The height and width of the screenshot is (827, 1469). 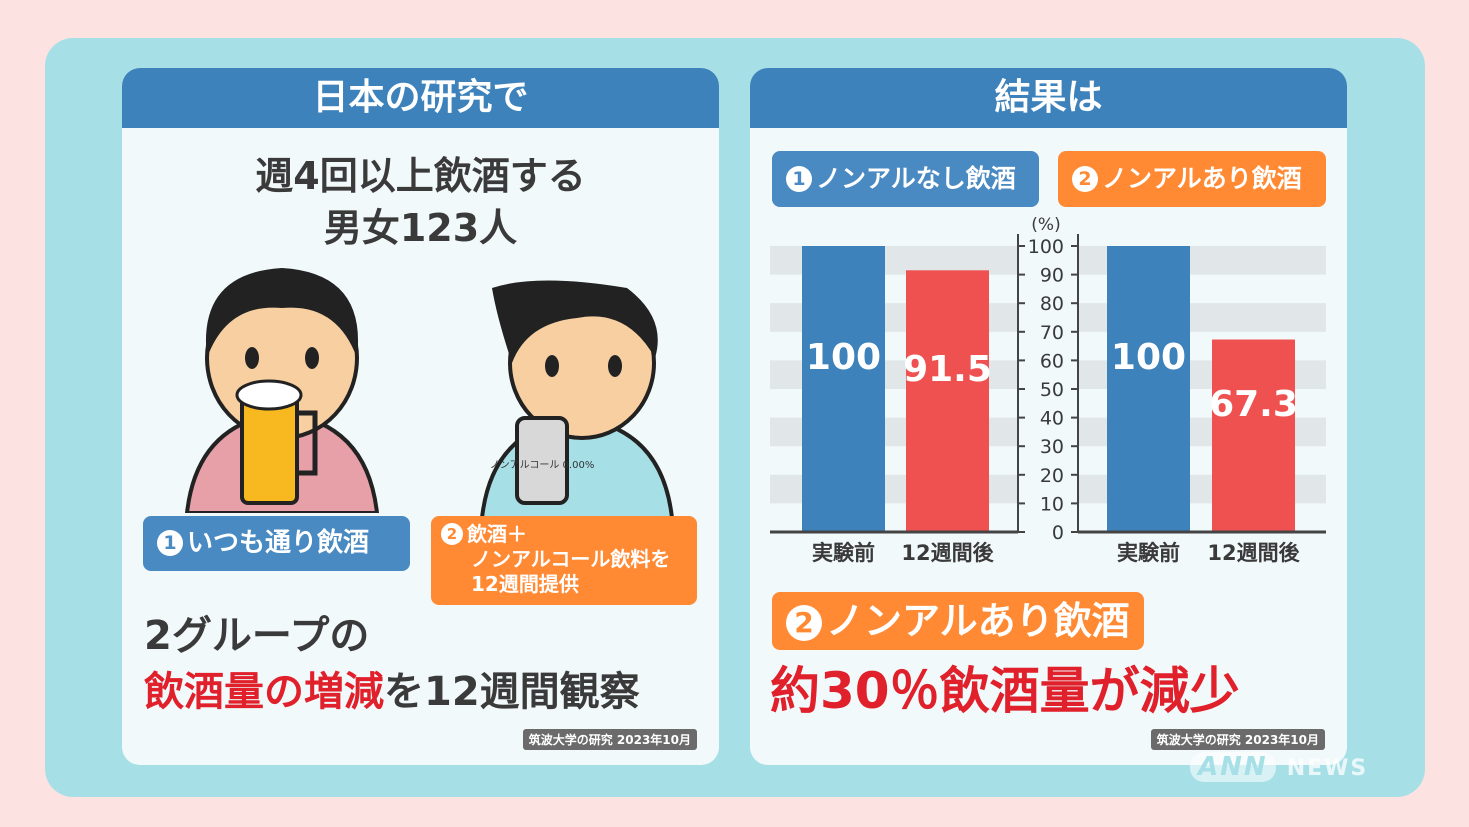 What do you see at coordinates (978, 621) in the screenshot?
I see `result-tag-label: ノンアルあり飲酒` at bounding box center [978, 621].